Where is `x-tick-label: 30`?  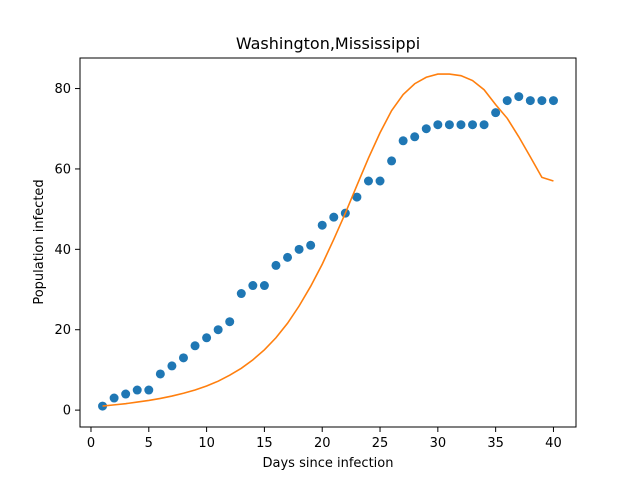 x-tick-label: 30 is located at coordinates (438, 443).